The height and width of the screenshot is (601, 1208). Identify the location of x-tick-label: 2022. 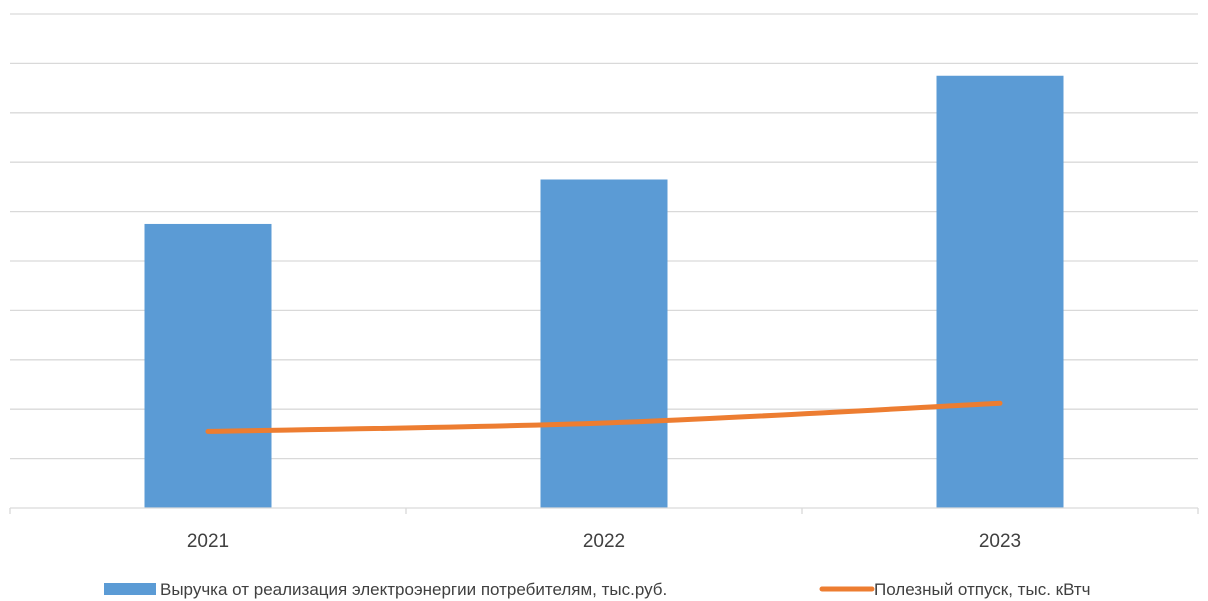
(604, 541).